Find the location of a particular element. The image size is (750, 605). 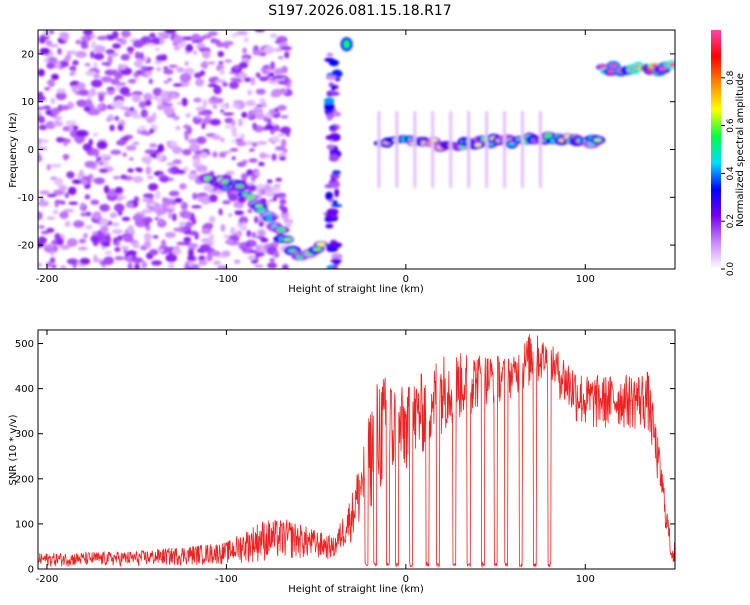

descending-line-core is located at coordinates (287, 240).